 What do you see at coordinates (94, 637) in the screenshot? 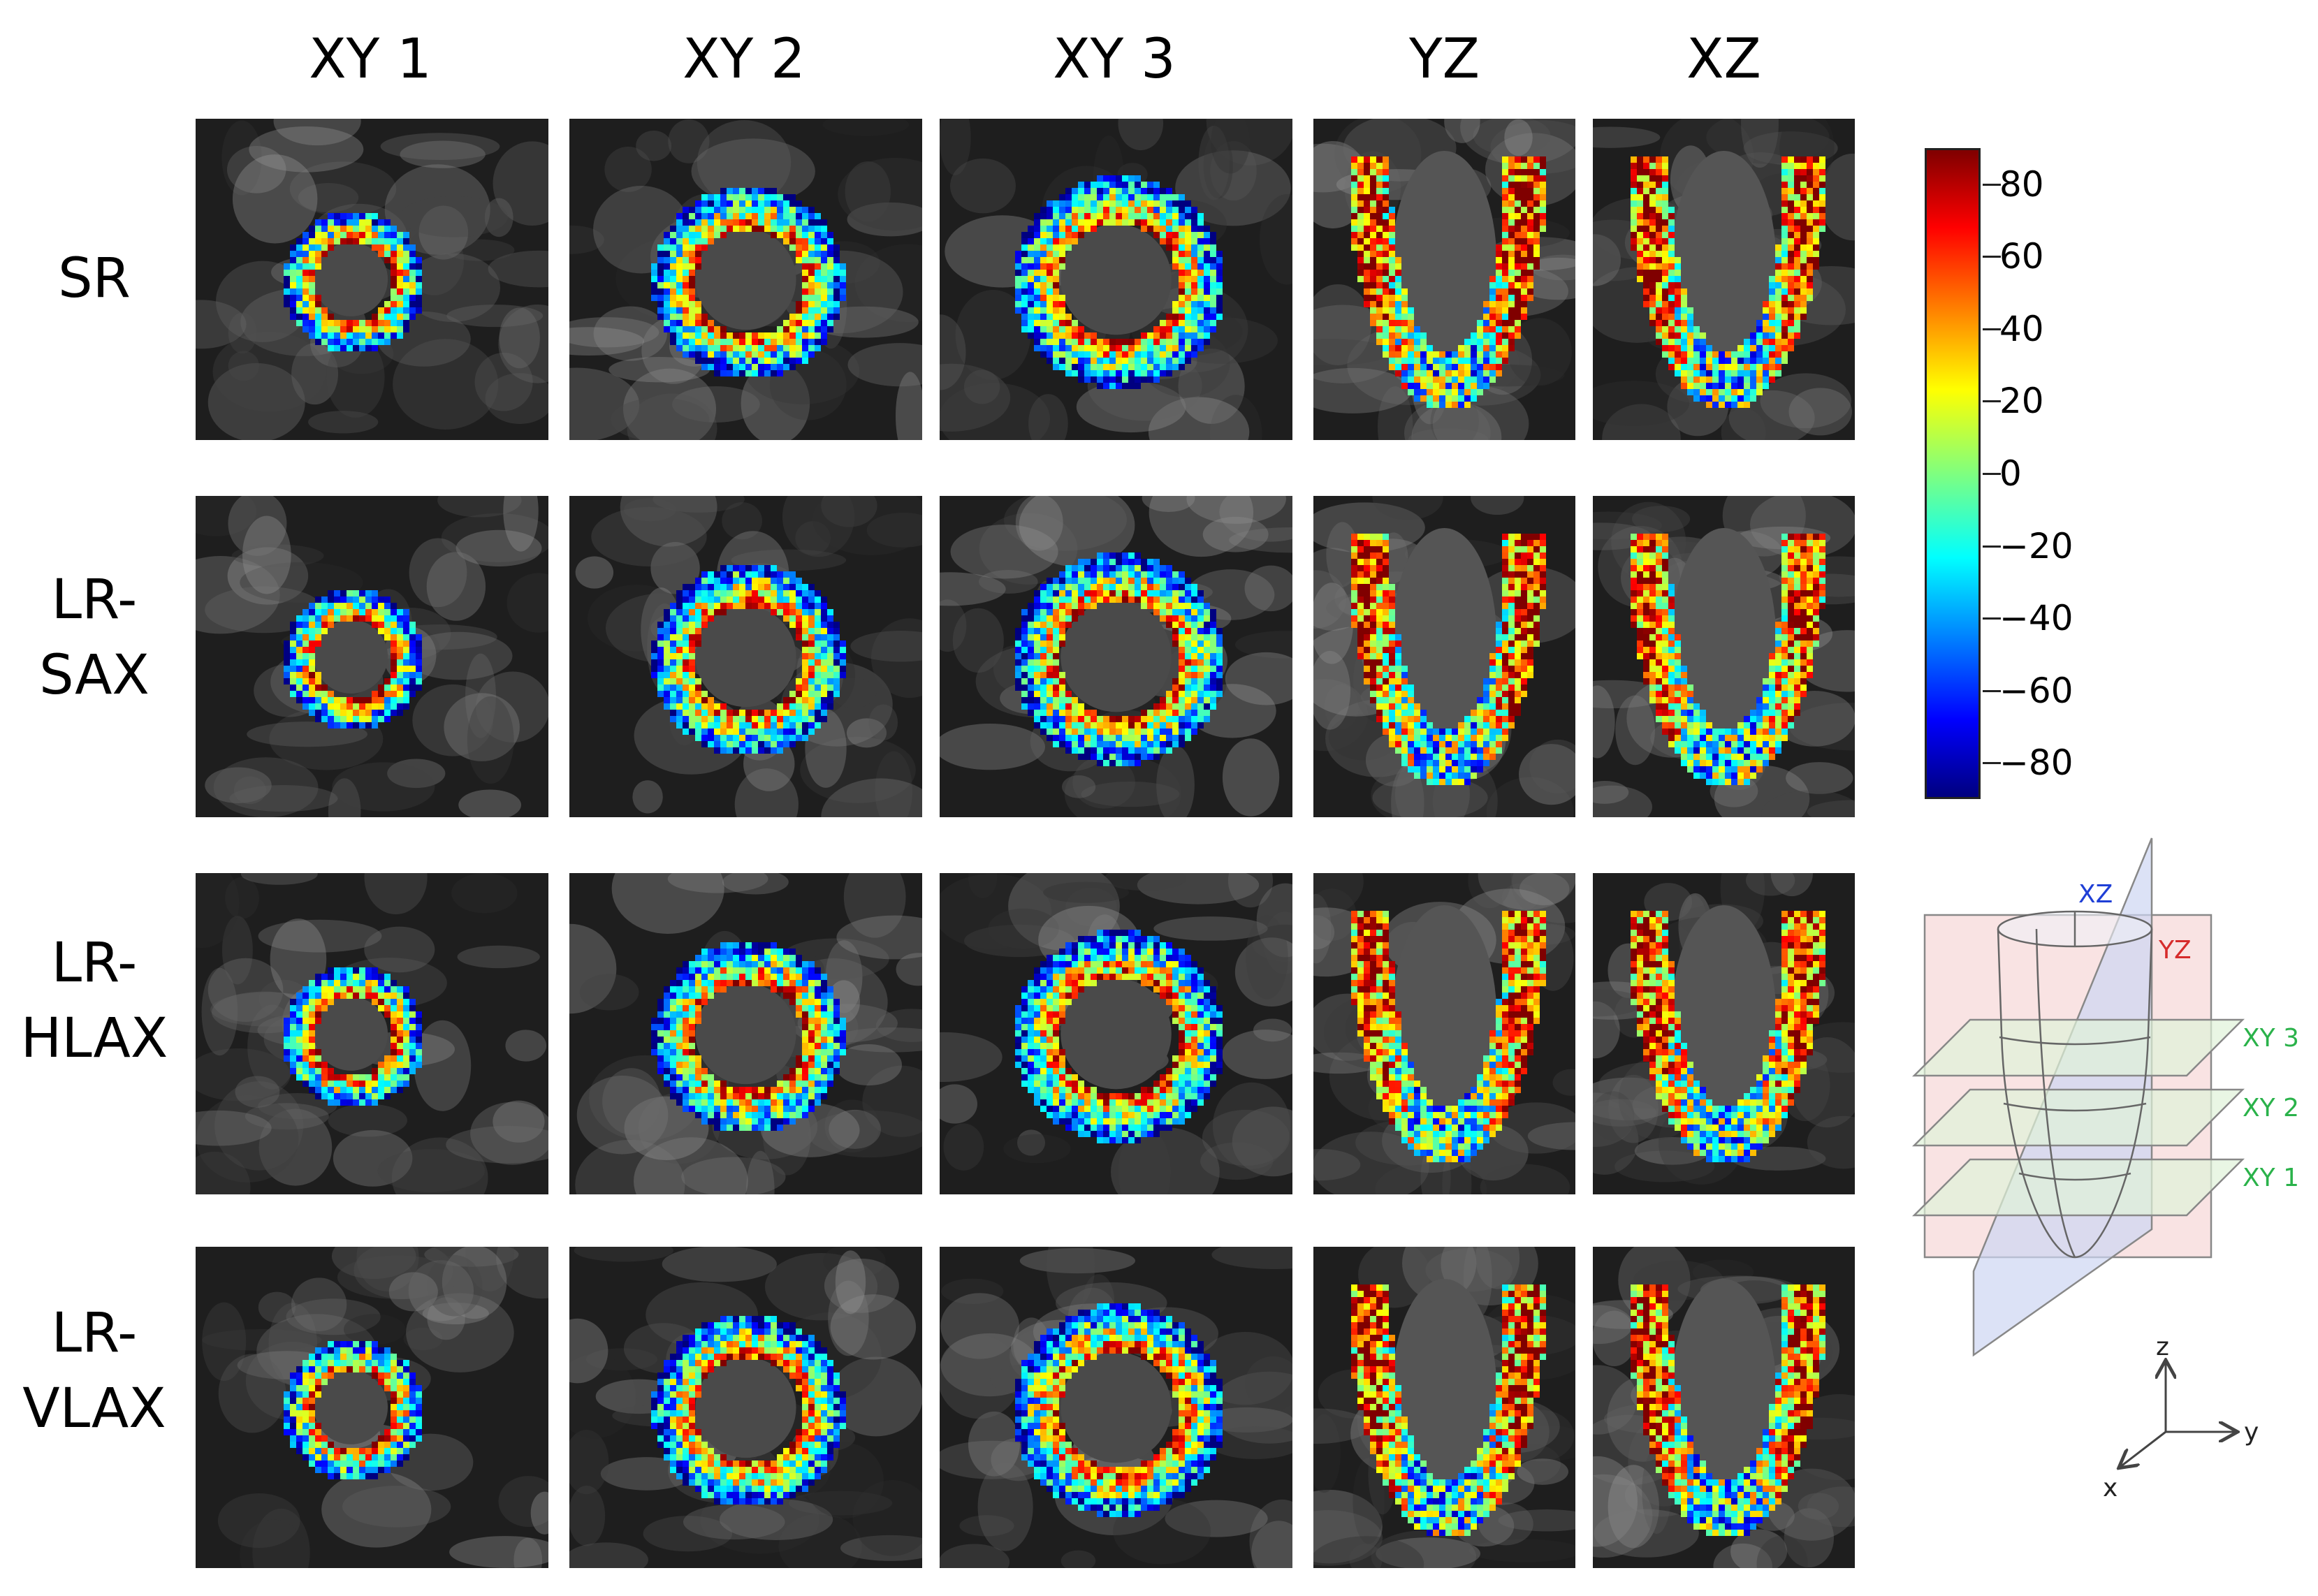
I see `row-label-lr-sax: LR- SAX` at bounding box center [94, 637].